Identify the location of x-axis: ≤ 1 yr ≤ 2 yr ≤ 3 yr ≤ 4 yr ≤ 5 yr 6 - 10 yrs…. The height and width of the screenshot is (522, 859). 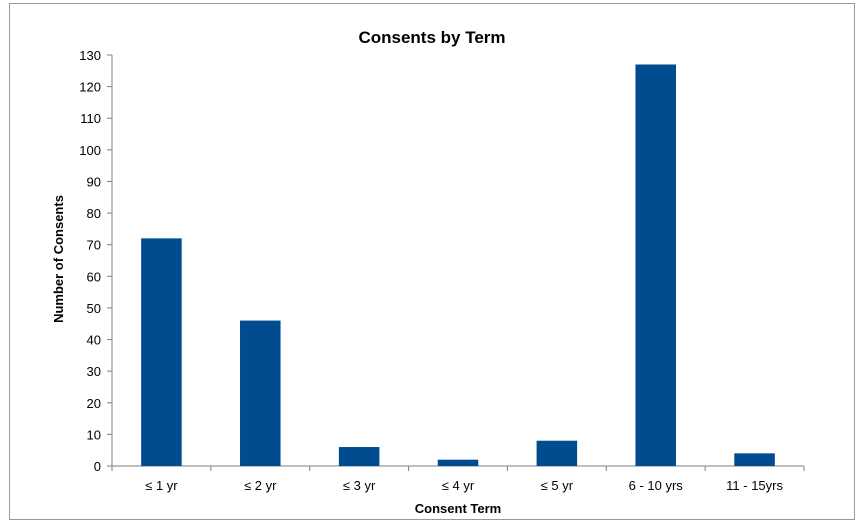
(458, 479).